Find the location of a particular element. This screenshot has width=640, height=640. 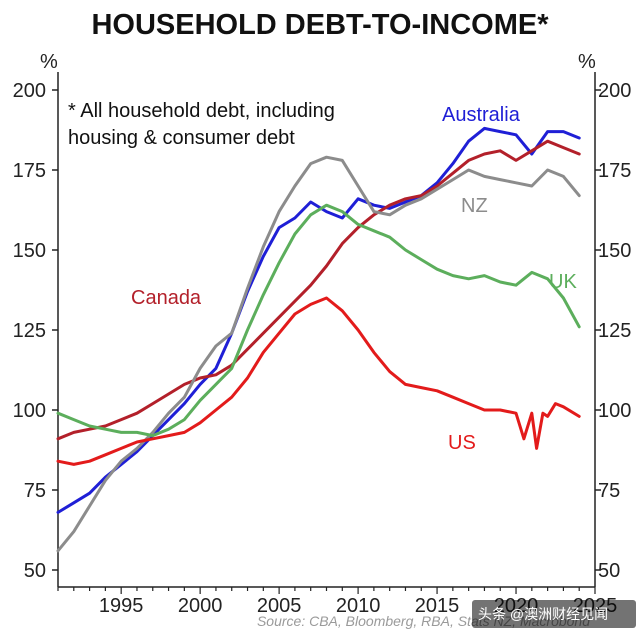

watermark-text: 头条 @澳洲财经见闻 is located at coordinates (543, 614).